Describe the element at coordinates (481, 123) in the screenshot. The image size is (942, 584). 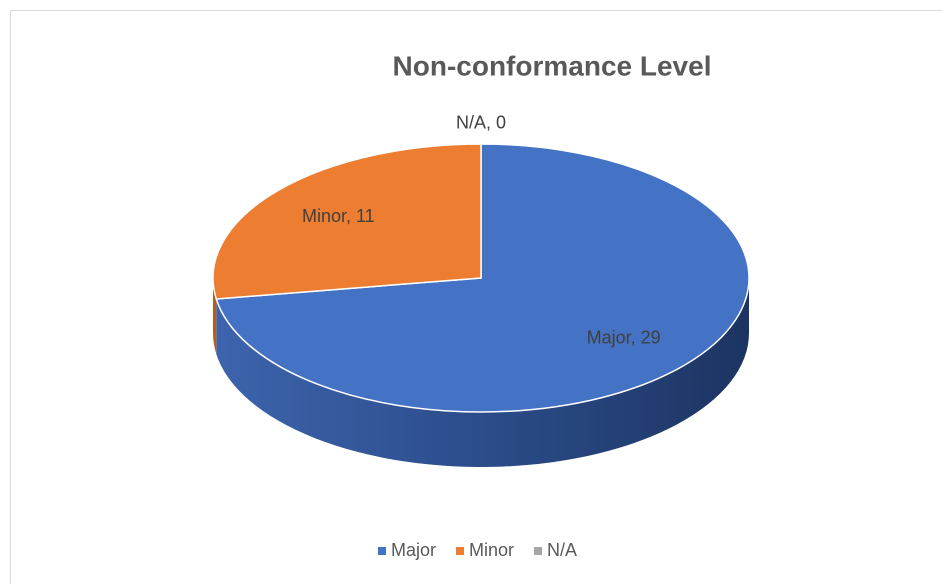
I see `data-label: N/A, 0` at that location.